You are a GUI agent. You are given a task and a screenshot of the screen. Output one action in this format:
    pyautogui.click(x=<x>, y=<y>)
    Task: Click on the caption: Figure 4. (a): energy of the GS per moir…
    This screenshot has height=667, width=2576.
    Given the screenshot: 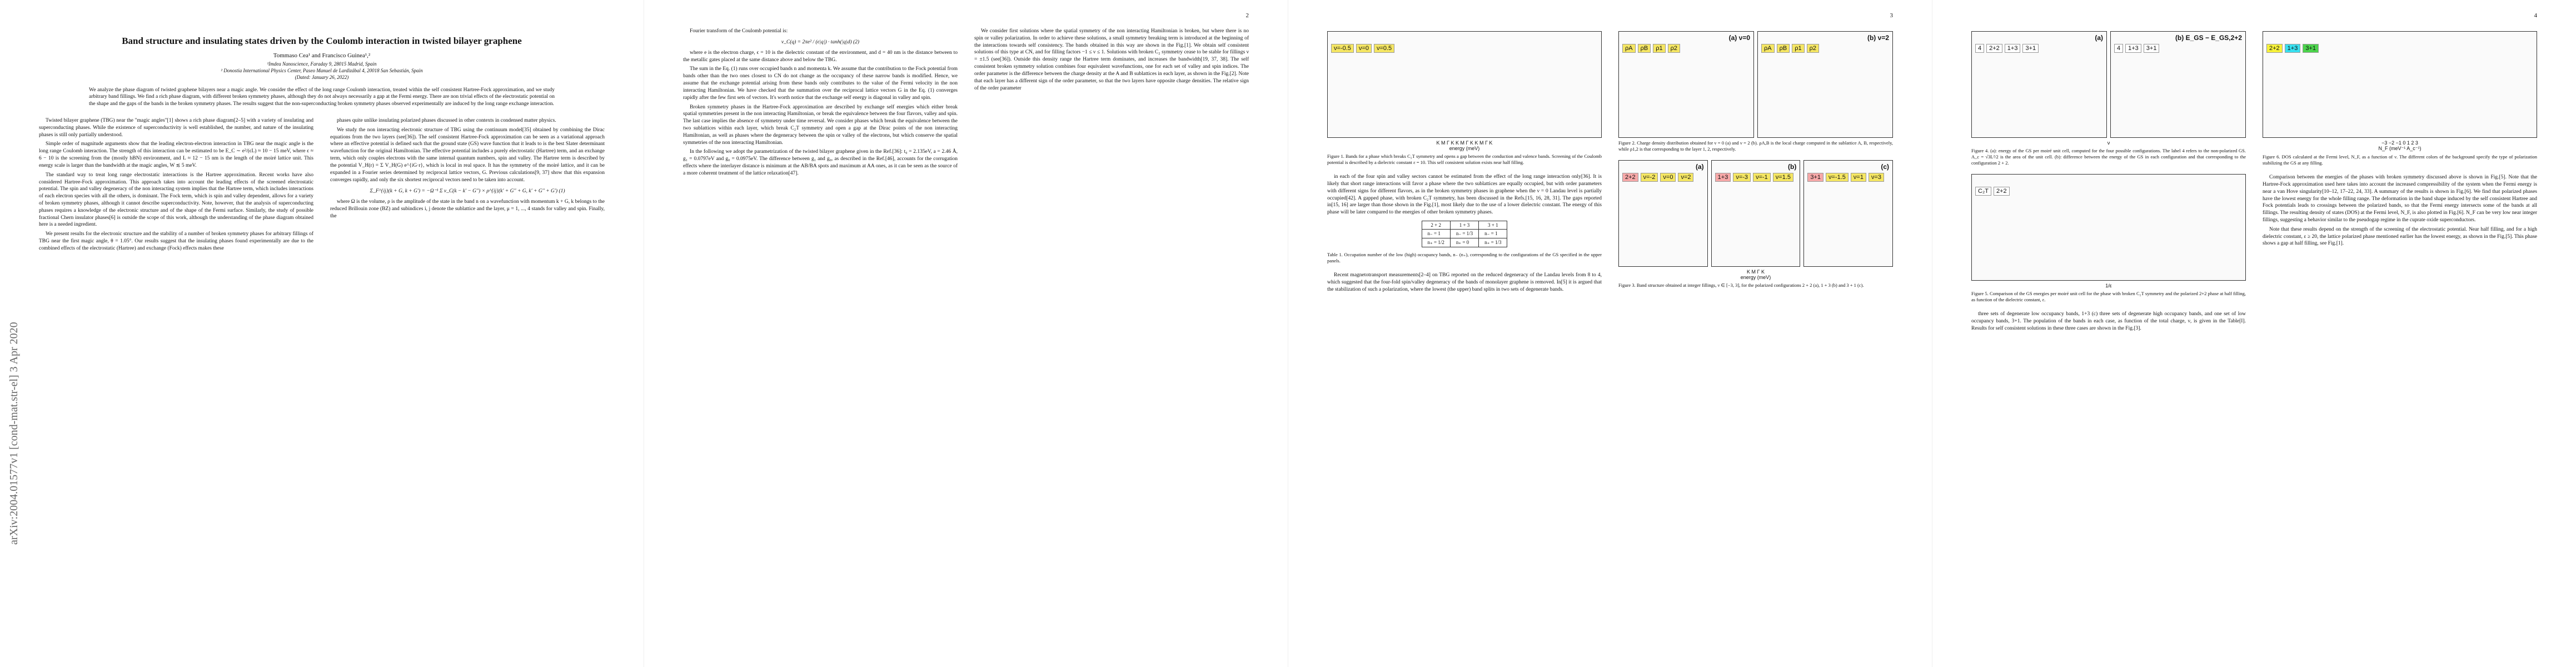 What is the action you would take?
    pyautogui.click(x=2108, y=157)
    